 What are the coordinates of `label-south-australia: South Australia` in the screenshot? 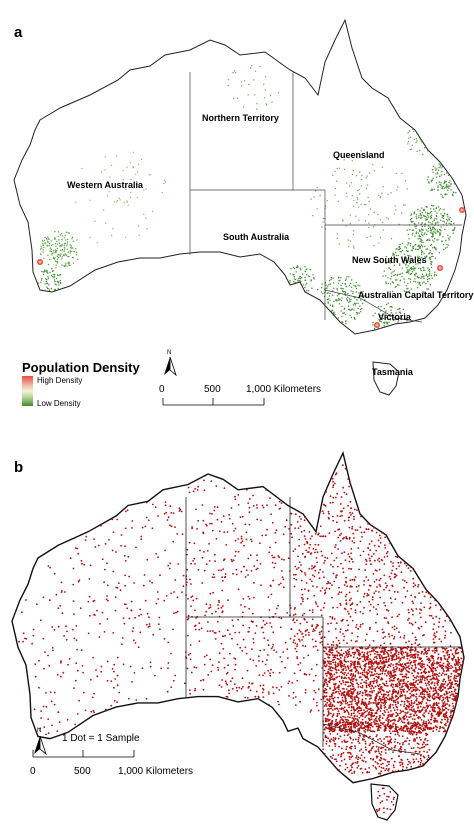 It's located at (256, 237).